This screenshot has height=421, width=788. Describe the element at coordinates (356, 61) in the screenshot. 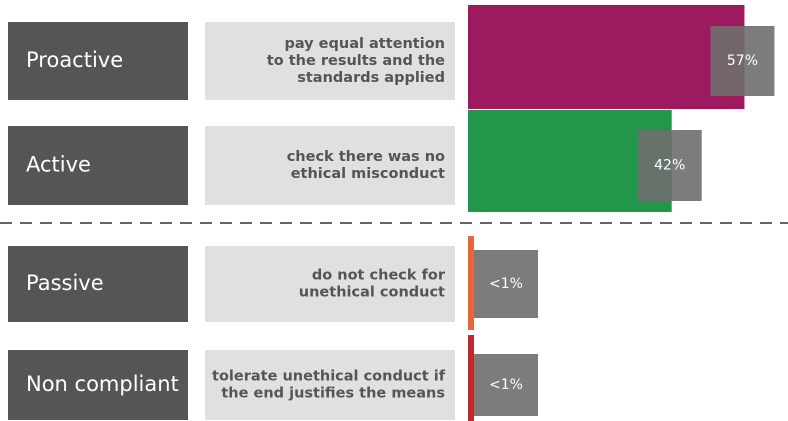

I see `description: to the results and the` at that location.